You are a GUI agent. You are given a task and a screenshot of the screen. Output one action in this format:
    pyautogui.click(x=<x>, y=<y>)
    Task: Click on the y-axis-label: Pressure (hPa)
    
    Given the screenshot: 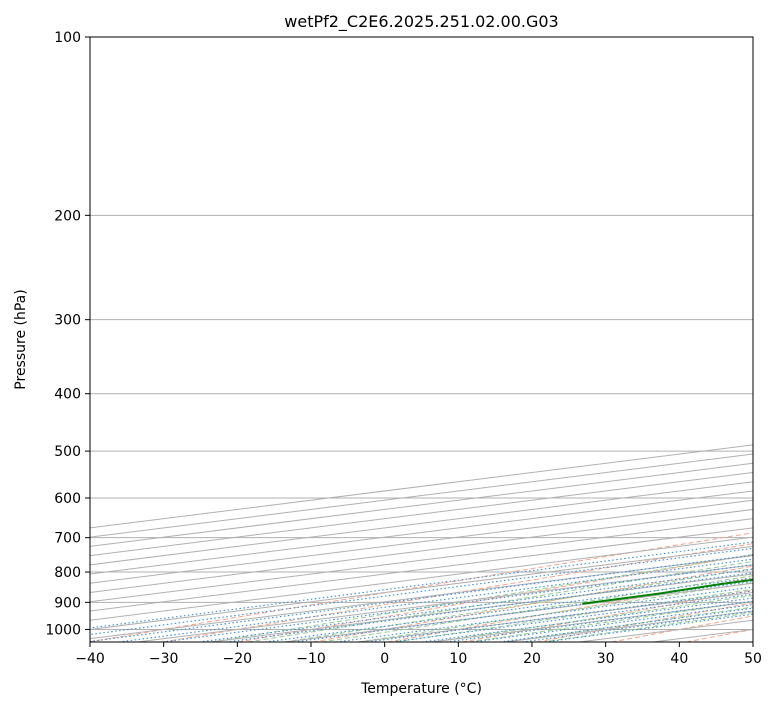 What is the action you would take?
    pyautogui.click(x=21, y=339)
    